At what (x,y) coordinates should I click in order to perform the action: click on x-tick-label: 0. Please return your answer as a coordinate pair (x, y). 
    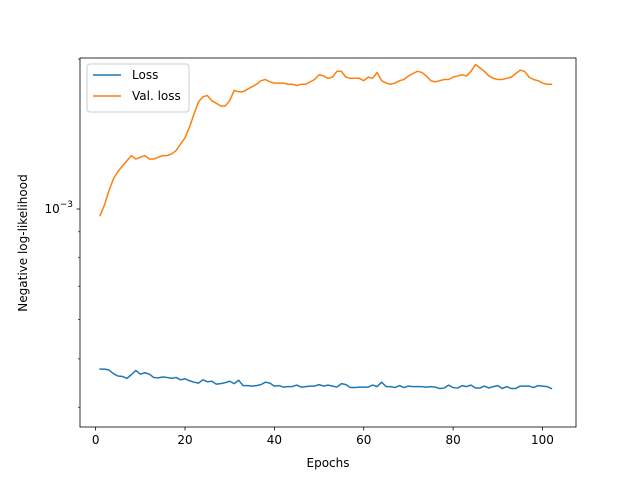
    Looking at the image, I should click on (96, 440).